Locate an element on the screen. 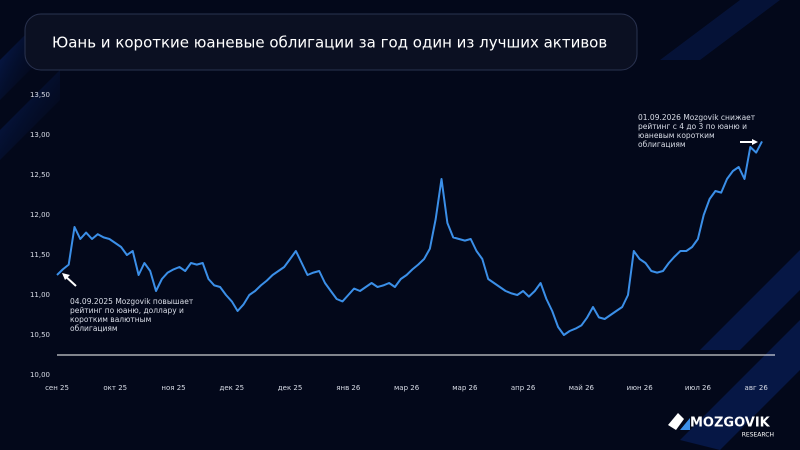 Image resolution: width=800 pixels, height=450 pixels. x-tick-label: окт 25 is located at coordinates (115, 388).